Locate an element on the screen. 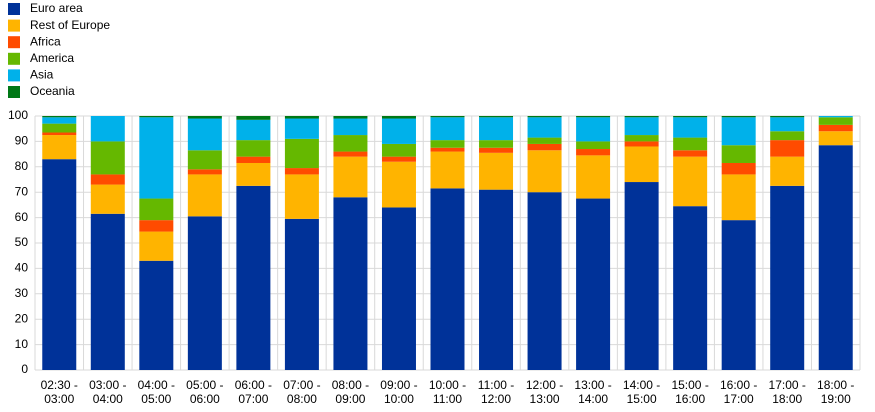 The width and height of the screenshot is (875, 412). x-tick-label: 05:00 - 06:00 is located at coordinates (205, 392).